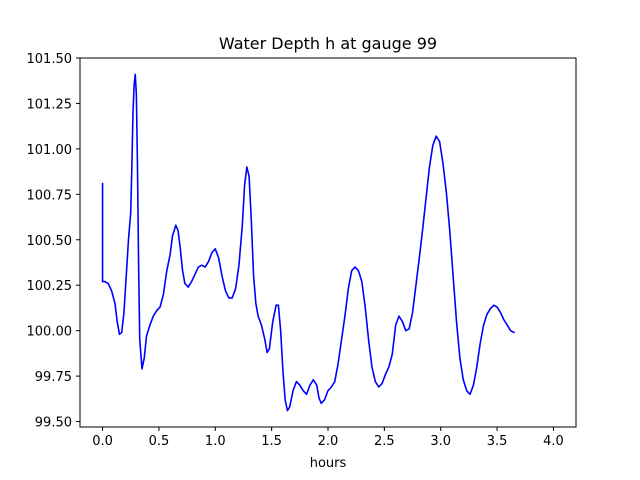 This screenshot has width=640, height=480. I want to click on x-tick-label: 0.5, so click(159, 441).